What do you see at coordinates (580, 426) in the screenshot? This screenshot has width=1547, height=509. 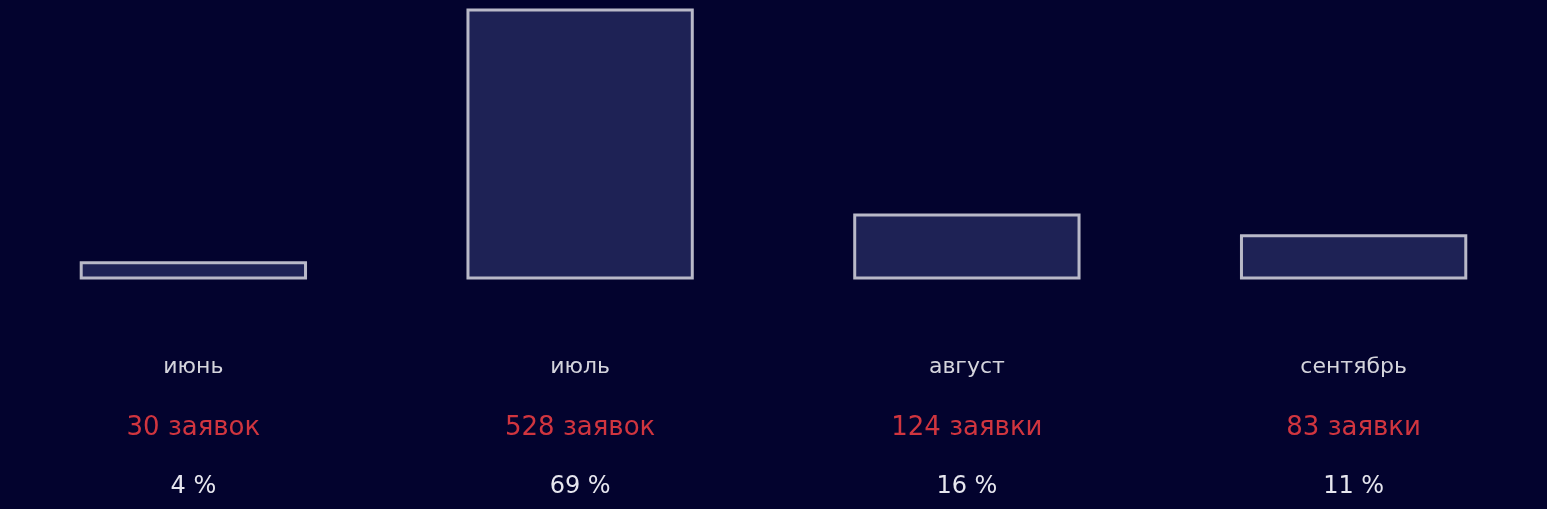 I see `data-label: 528 заявок` at bounding box center [580, 426].